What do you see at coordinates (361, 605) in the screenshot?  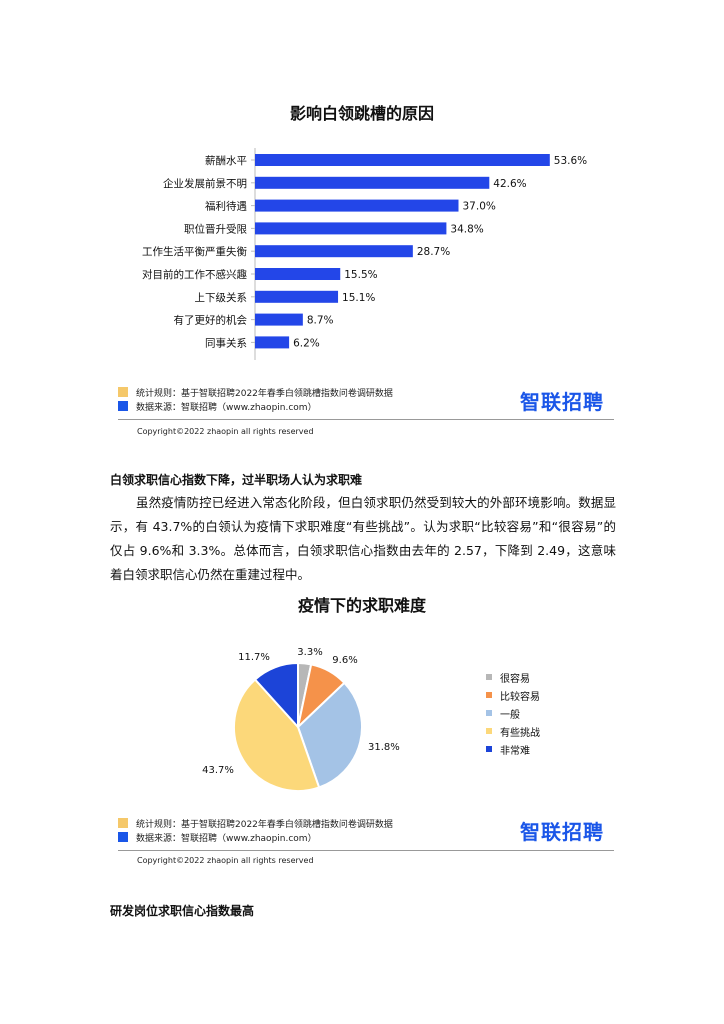 I see `pie-chart-title: 疫情下的求职难度` at bounding box center [361, 605].